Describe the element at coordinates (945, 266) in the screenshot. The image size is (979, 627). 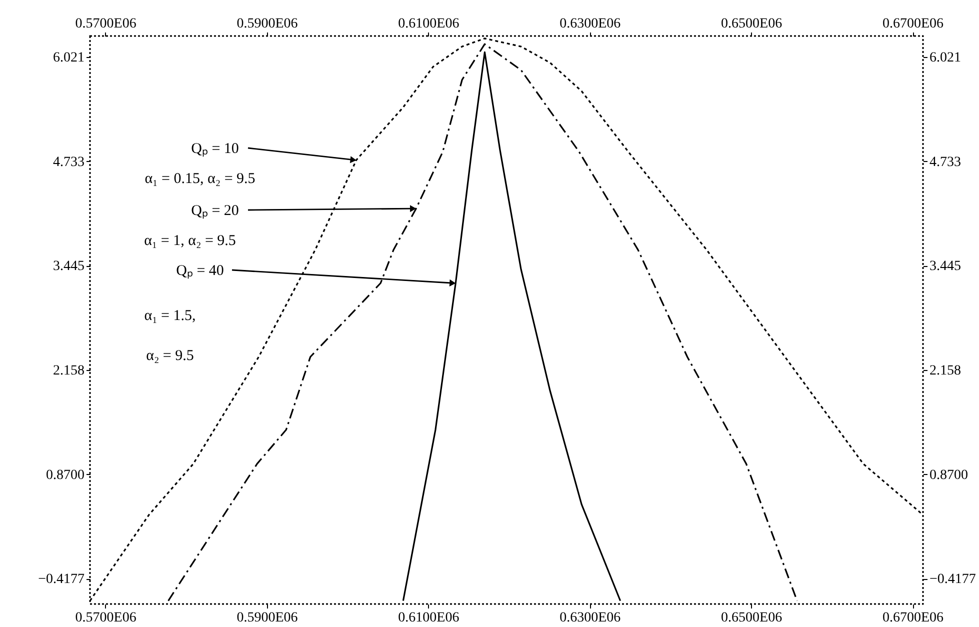
I see `y2-tick-label: 3.445` at that location.